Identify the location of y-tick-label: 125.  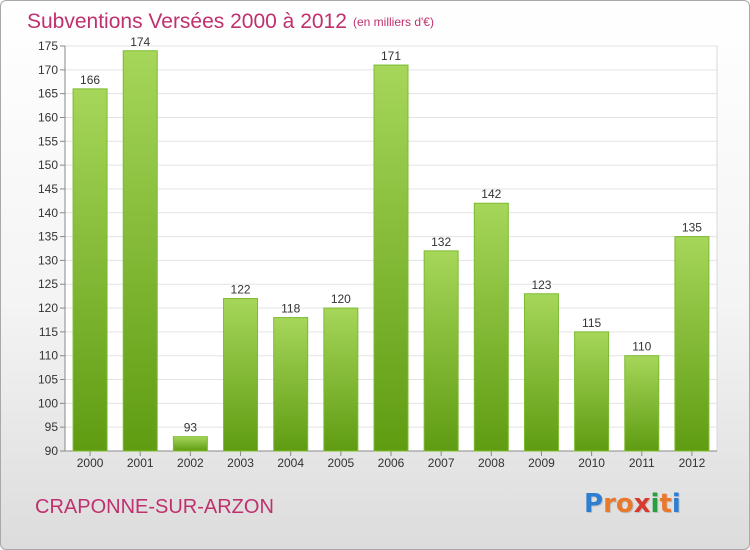
(48, 284).